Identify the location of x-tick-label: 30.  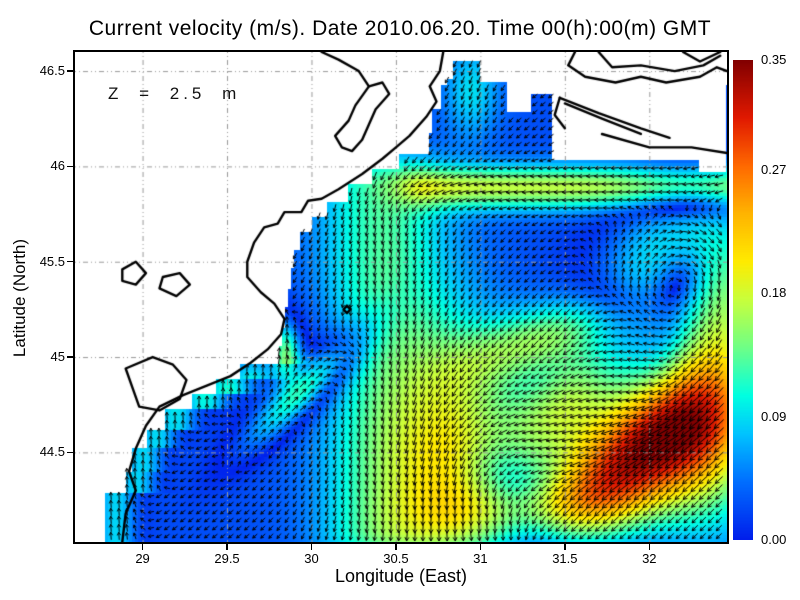
(311, 558).